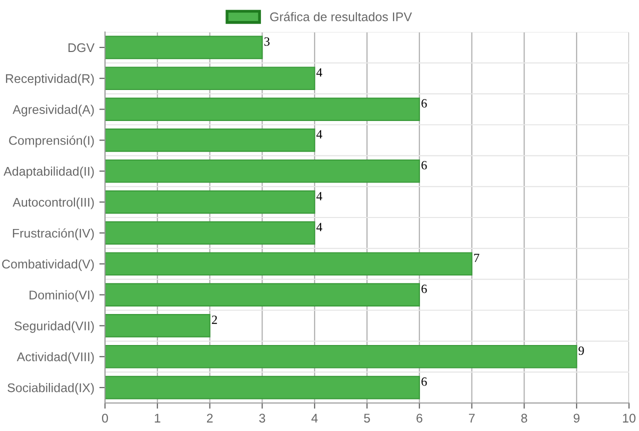 This screenshot has width=639, height=431. What do you see at coordinates (367, 418) in the screenshot?
I see `x-tick-label: 5` at bounding box center [367, 418].